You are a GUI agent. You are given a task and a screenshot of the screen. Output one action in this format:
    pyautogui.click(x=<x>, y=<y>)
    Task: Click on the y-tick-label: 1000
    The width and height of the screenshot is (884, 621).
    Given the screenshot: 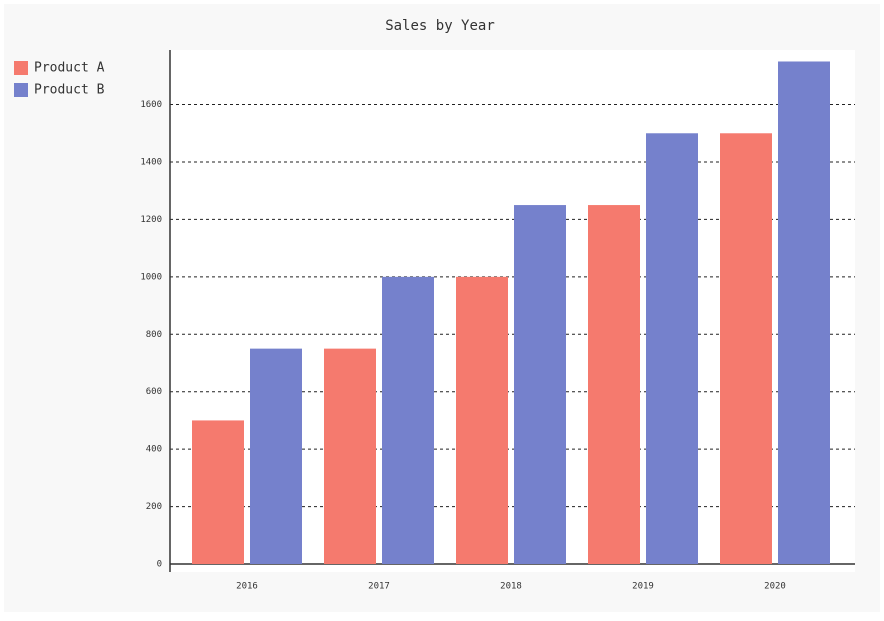 What is the action you would take?
    pyautogui.click(x=151, y=277)
    